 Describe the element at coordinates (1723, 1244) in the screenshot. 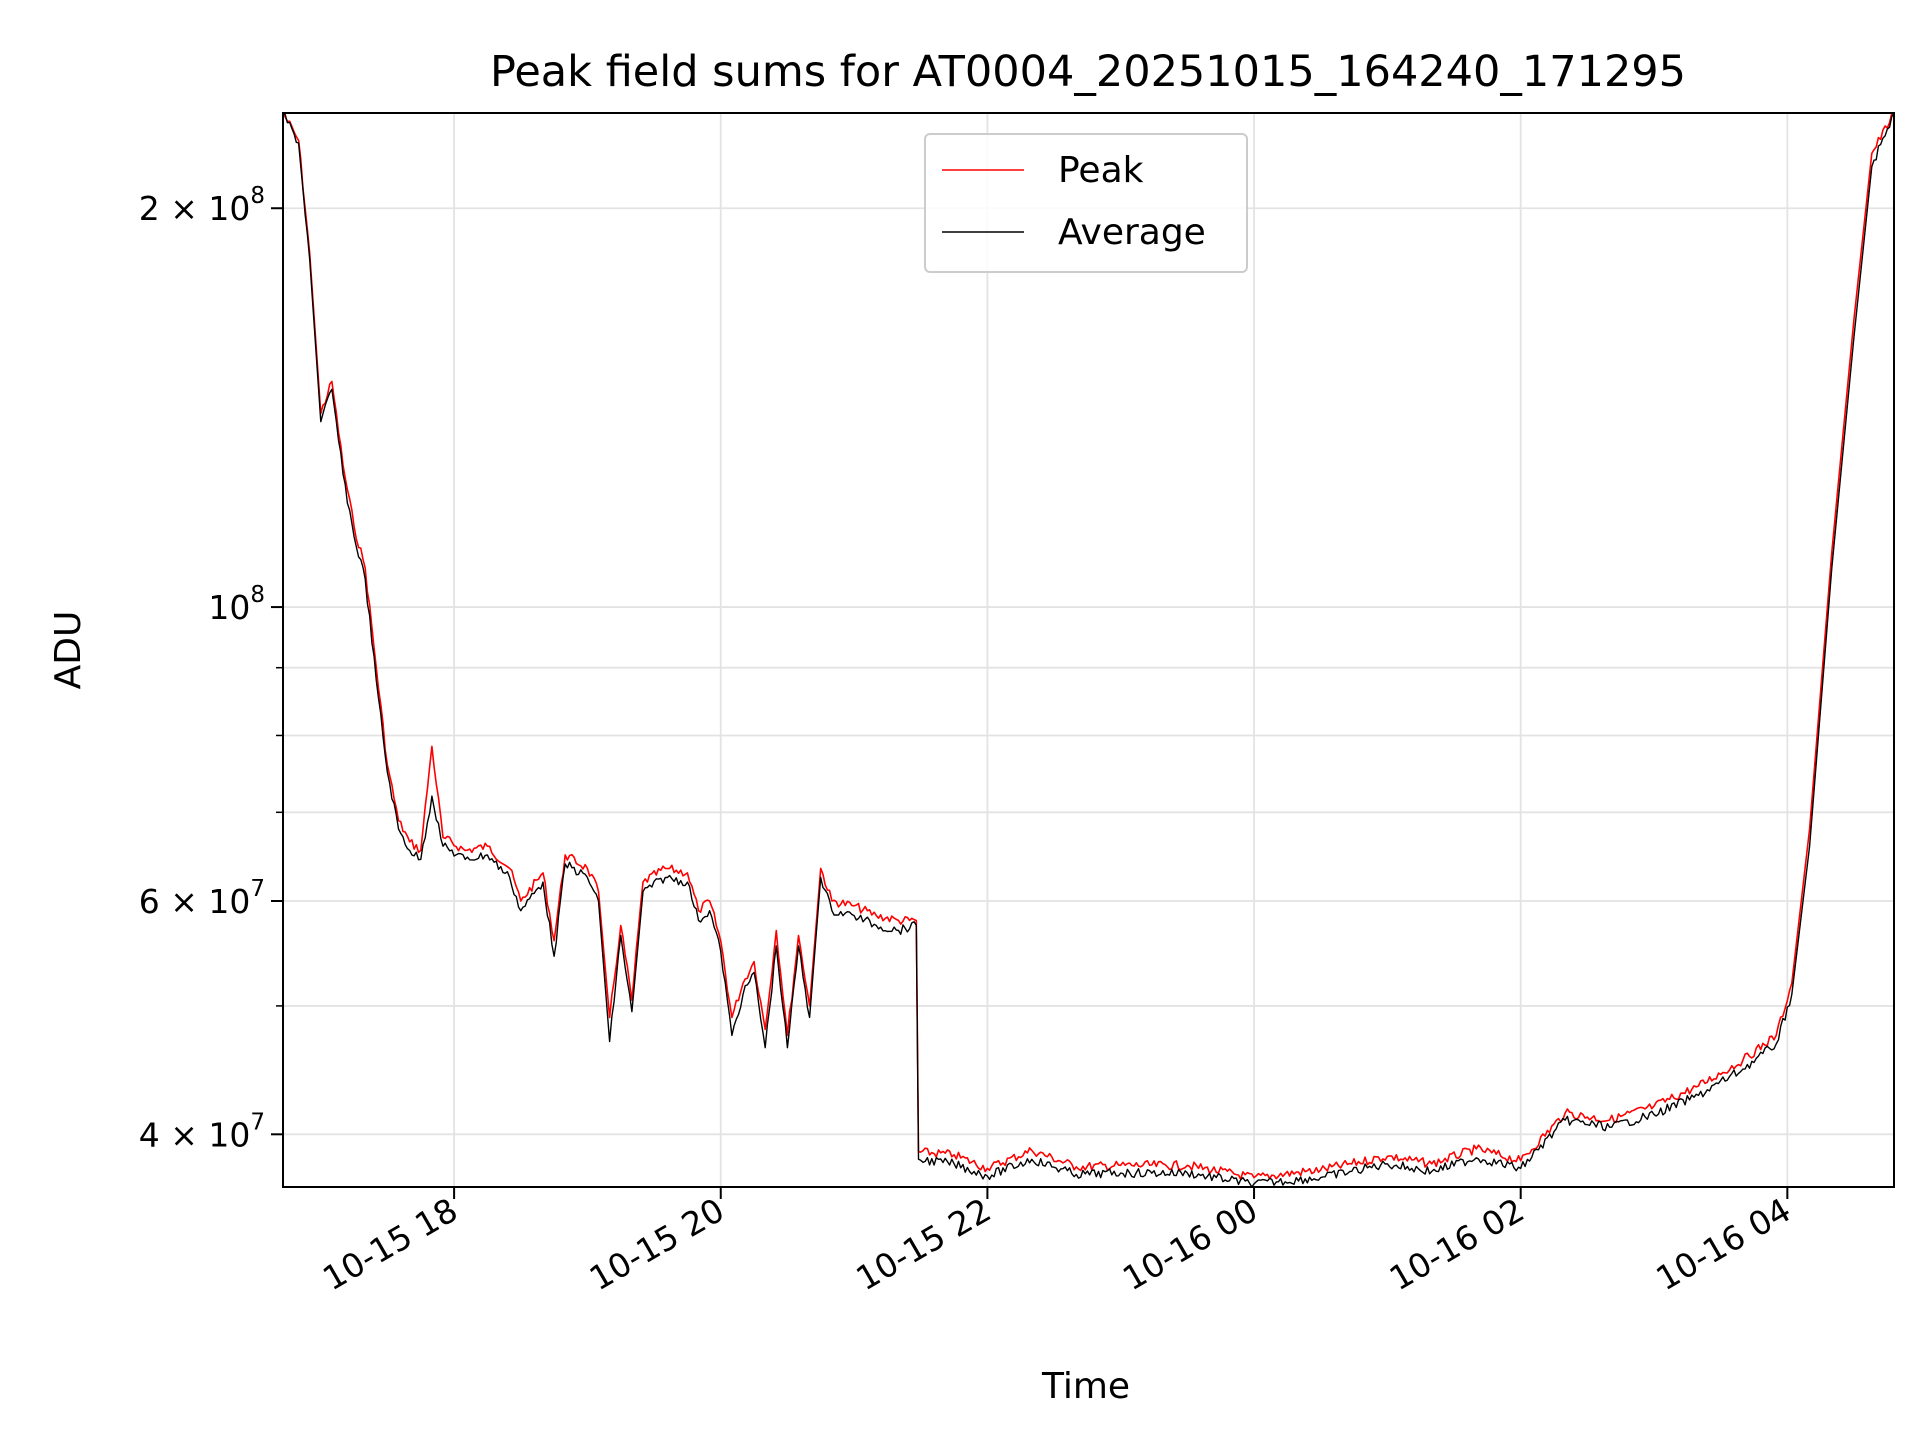

I see `x-tick-label: 10-16 04` at that location.